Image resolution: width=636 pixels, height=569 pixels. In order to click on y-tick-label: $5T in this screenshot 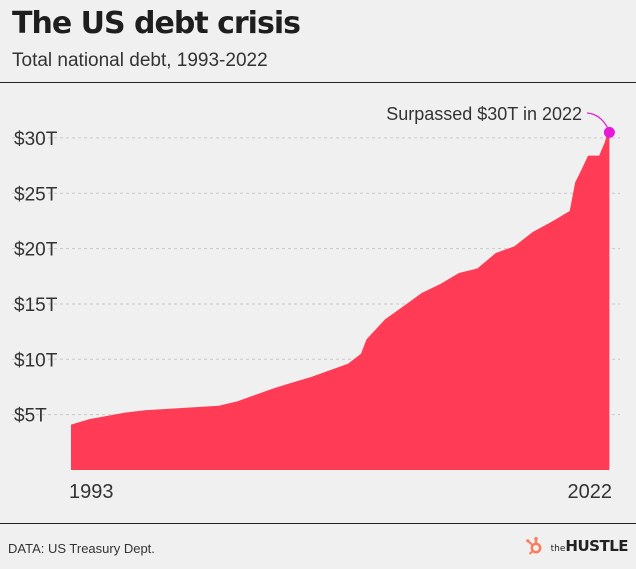, I will do `click(30, 416)`.